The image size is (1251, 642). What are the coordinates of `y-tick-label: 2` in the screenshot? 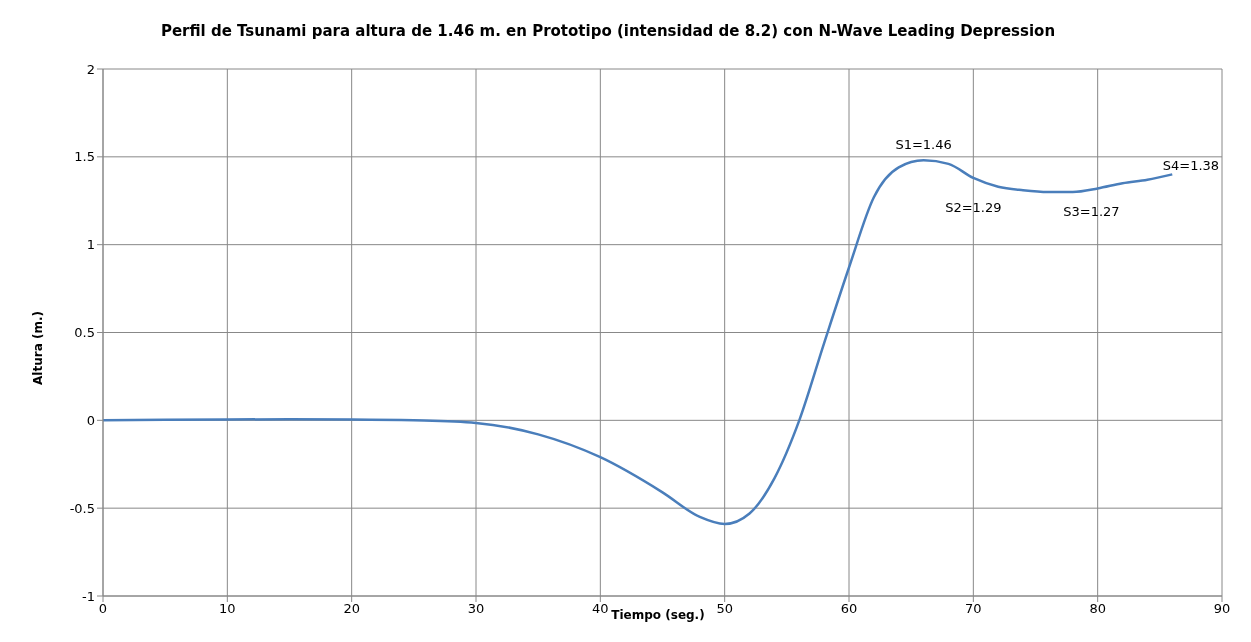 It's located at (90, 69).